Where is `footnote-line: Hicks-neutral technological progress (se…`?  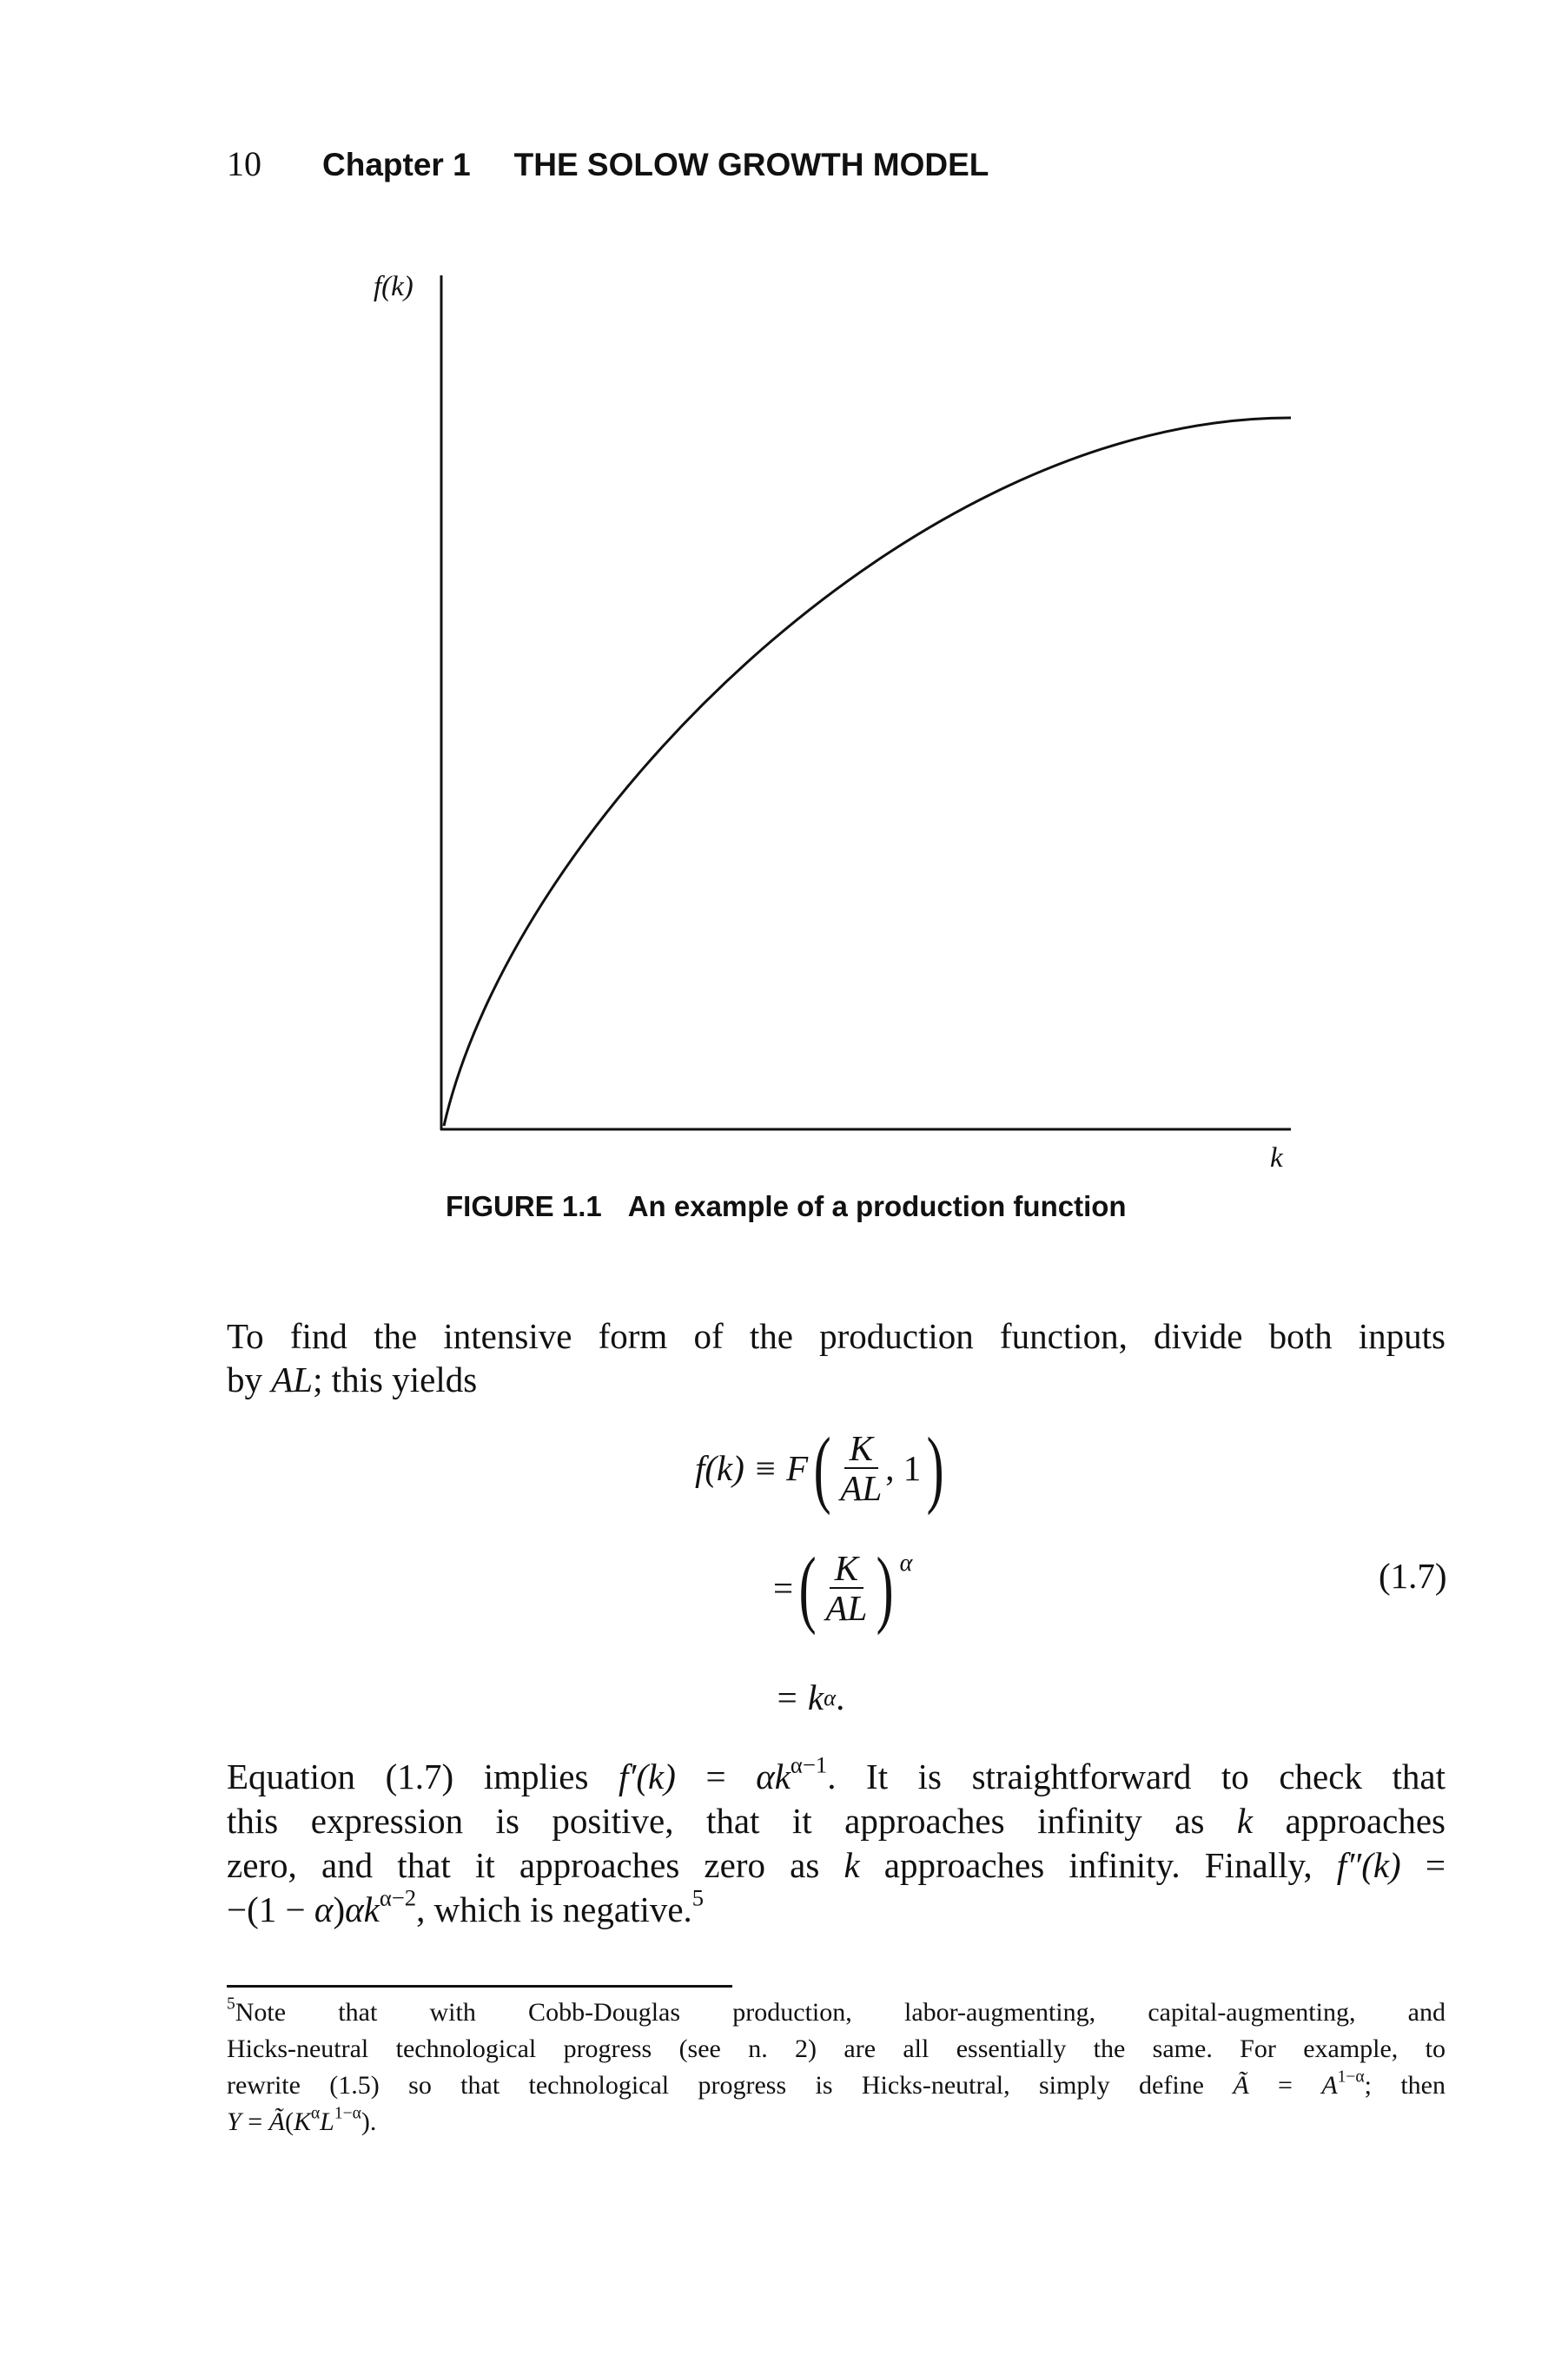 footnote-line: Hicks-neutral technological progress (se… is located at coordinates (836, 2049).